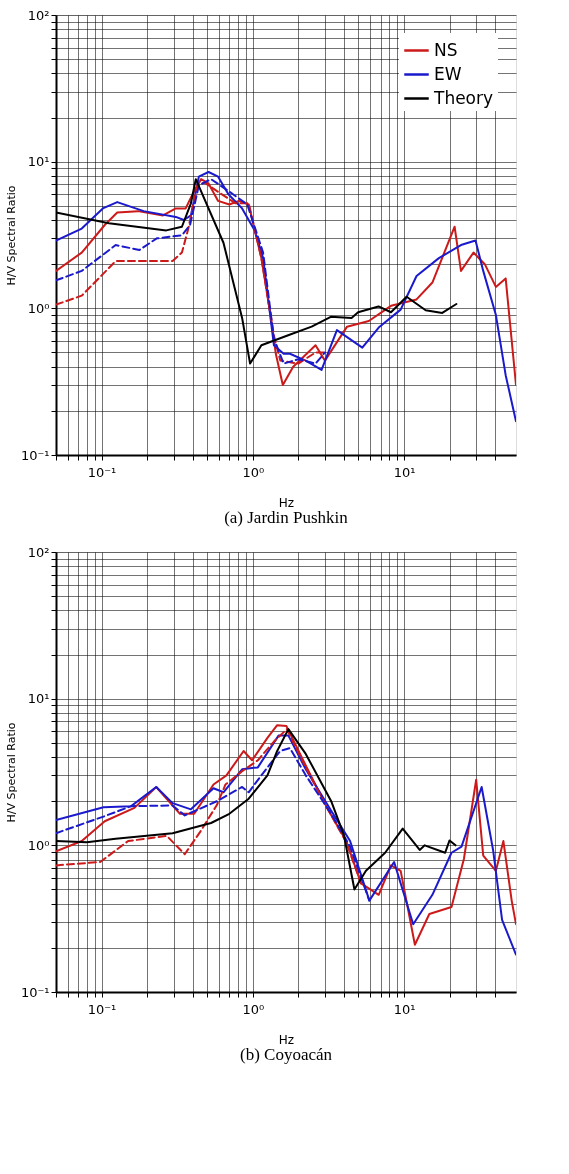 Image resolution: width=569 pixels, height=1174 pixels. Describe the element at coordinates (463, 97) in the screenshot. I see `legend-label: Theory` at that location.